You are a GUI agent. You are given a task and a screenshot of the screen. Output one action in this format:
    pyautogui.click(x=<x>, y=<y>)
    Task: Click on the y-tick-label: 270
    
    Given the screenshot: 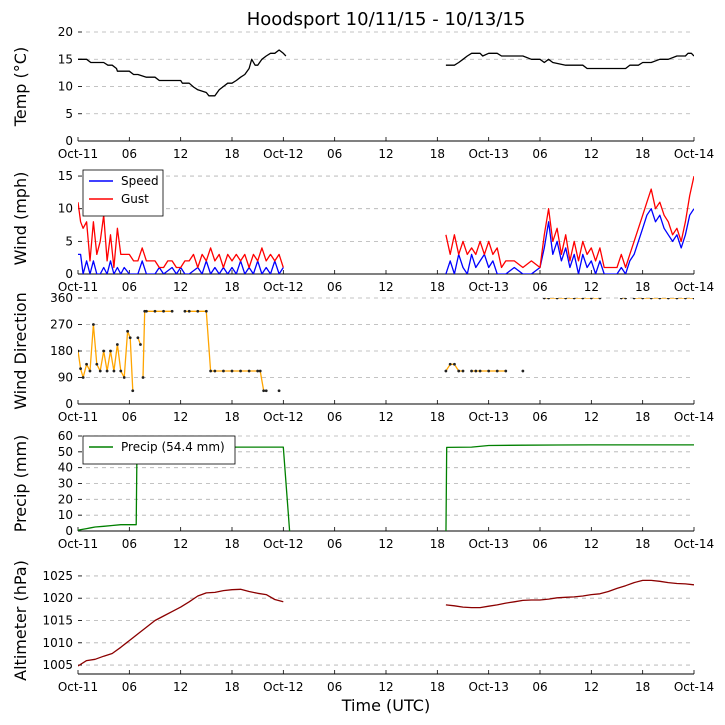 What is the action you would take?
    pyautogui.click(x=61, y=325)
    